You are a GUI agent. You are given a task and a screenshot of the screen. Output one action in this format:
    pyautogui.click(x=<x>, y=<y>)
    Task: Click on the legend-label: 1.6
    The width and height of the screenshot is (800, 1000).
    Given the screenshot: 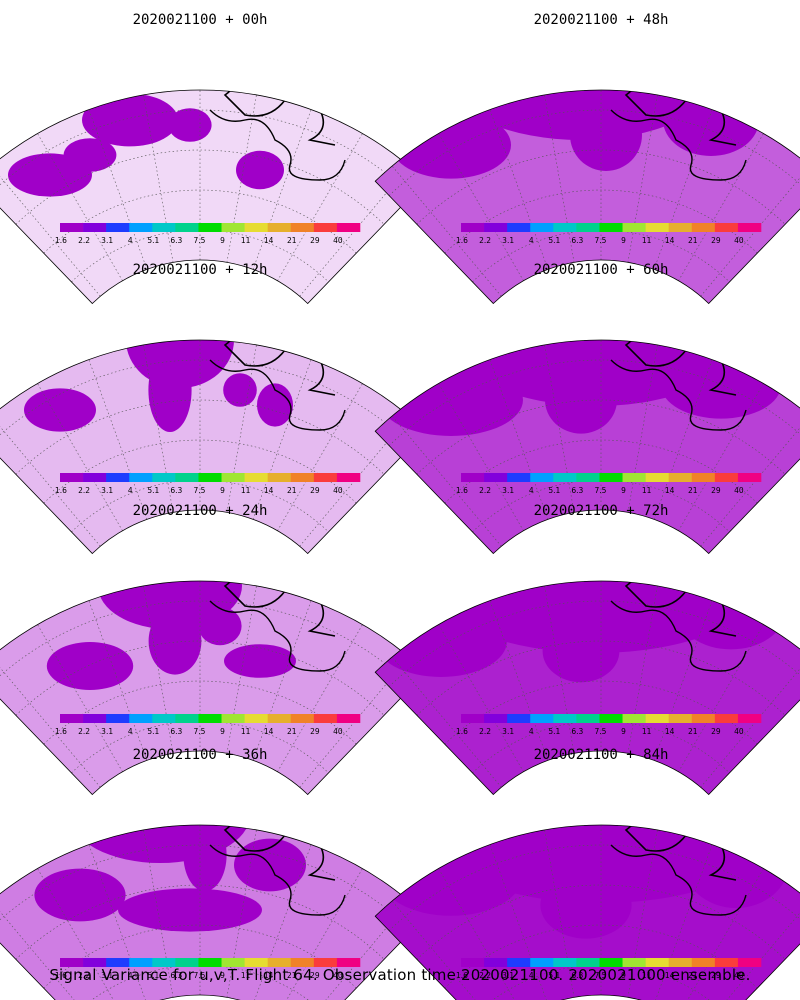 What is the action you would take?
    pyautogui.click(x=462, y=731)
    